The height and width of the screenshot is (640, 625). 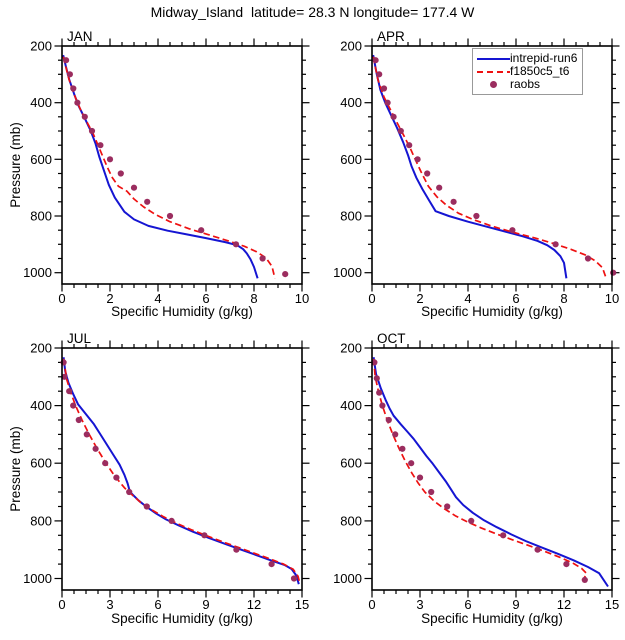 What do you see at coordinates (544, 58) in the screenshot?
I see `legend-item-label: intrepid-run6` at bounding box center [544, 58].